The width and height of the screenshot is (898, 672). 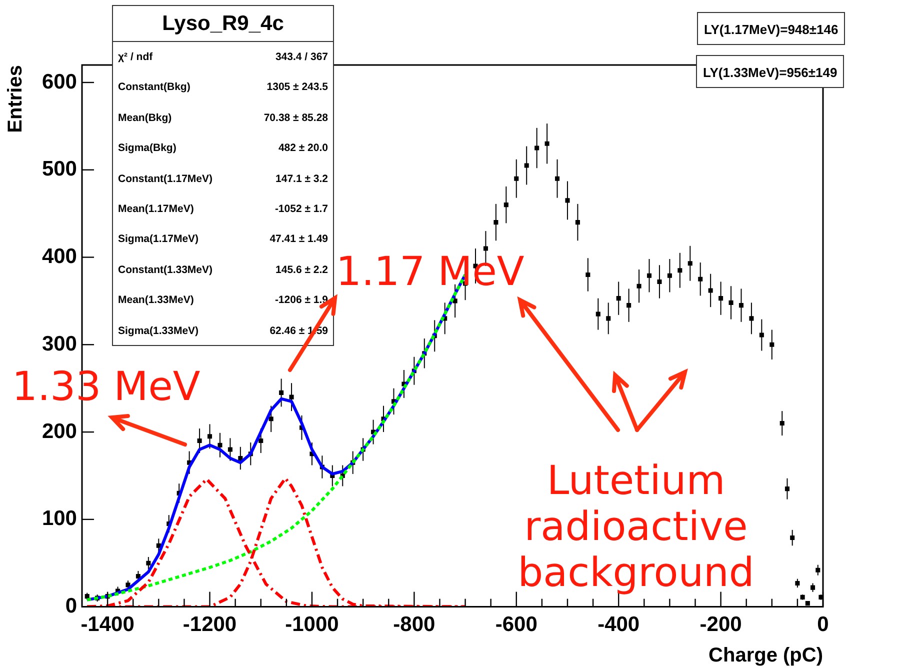 I want to click on x-tick-label: -800, so click(x=414, y=624).